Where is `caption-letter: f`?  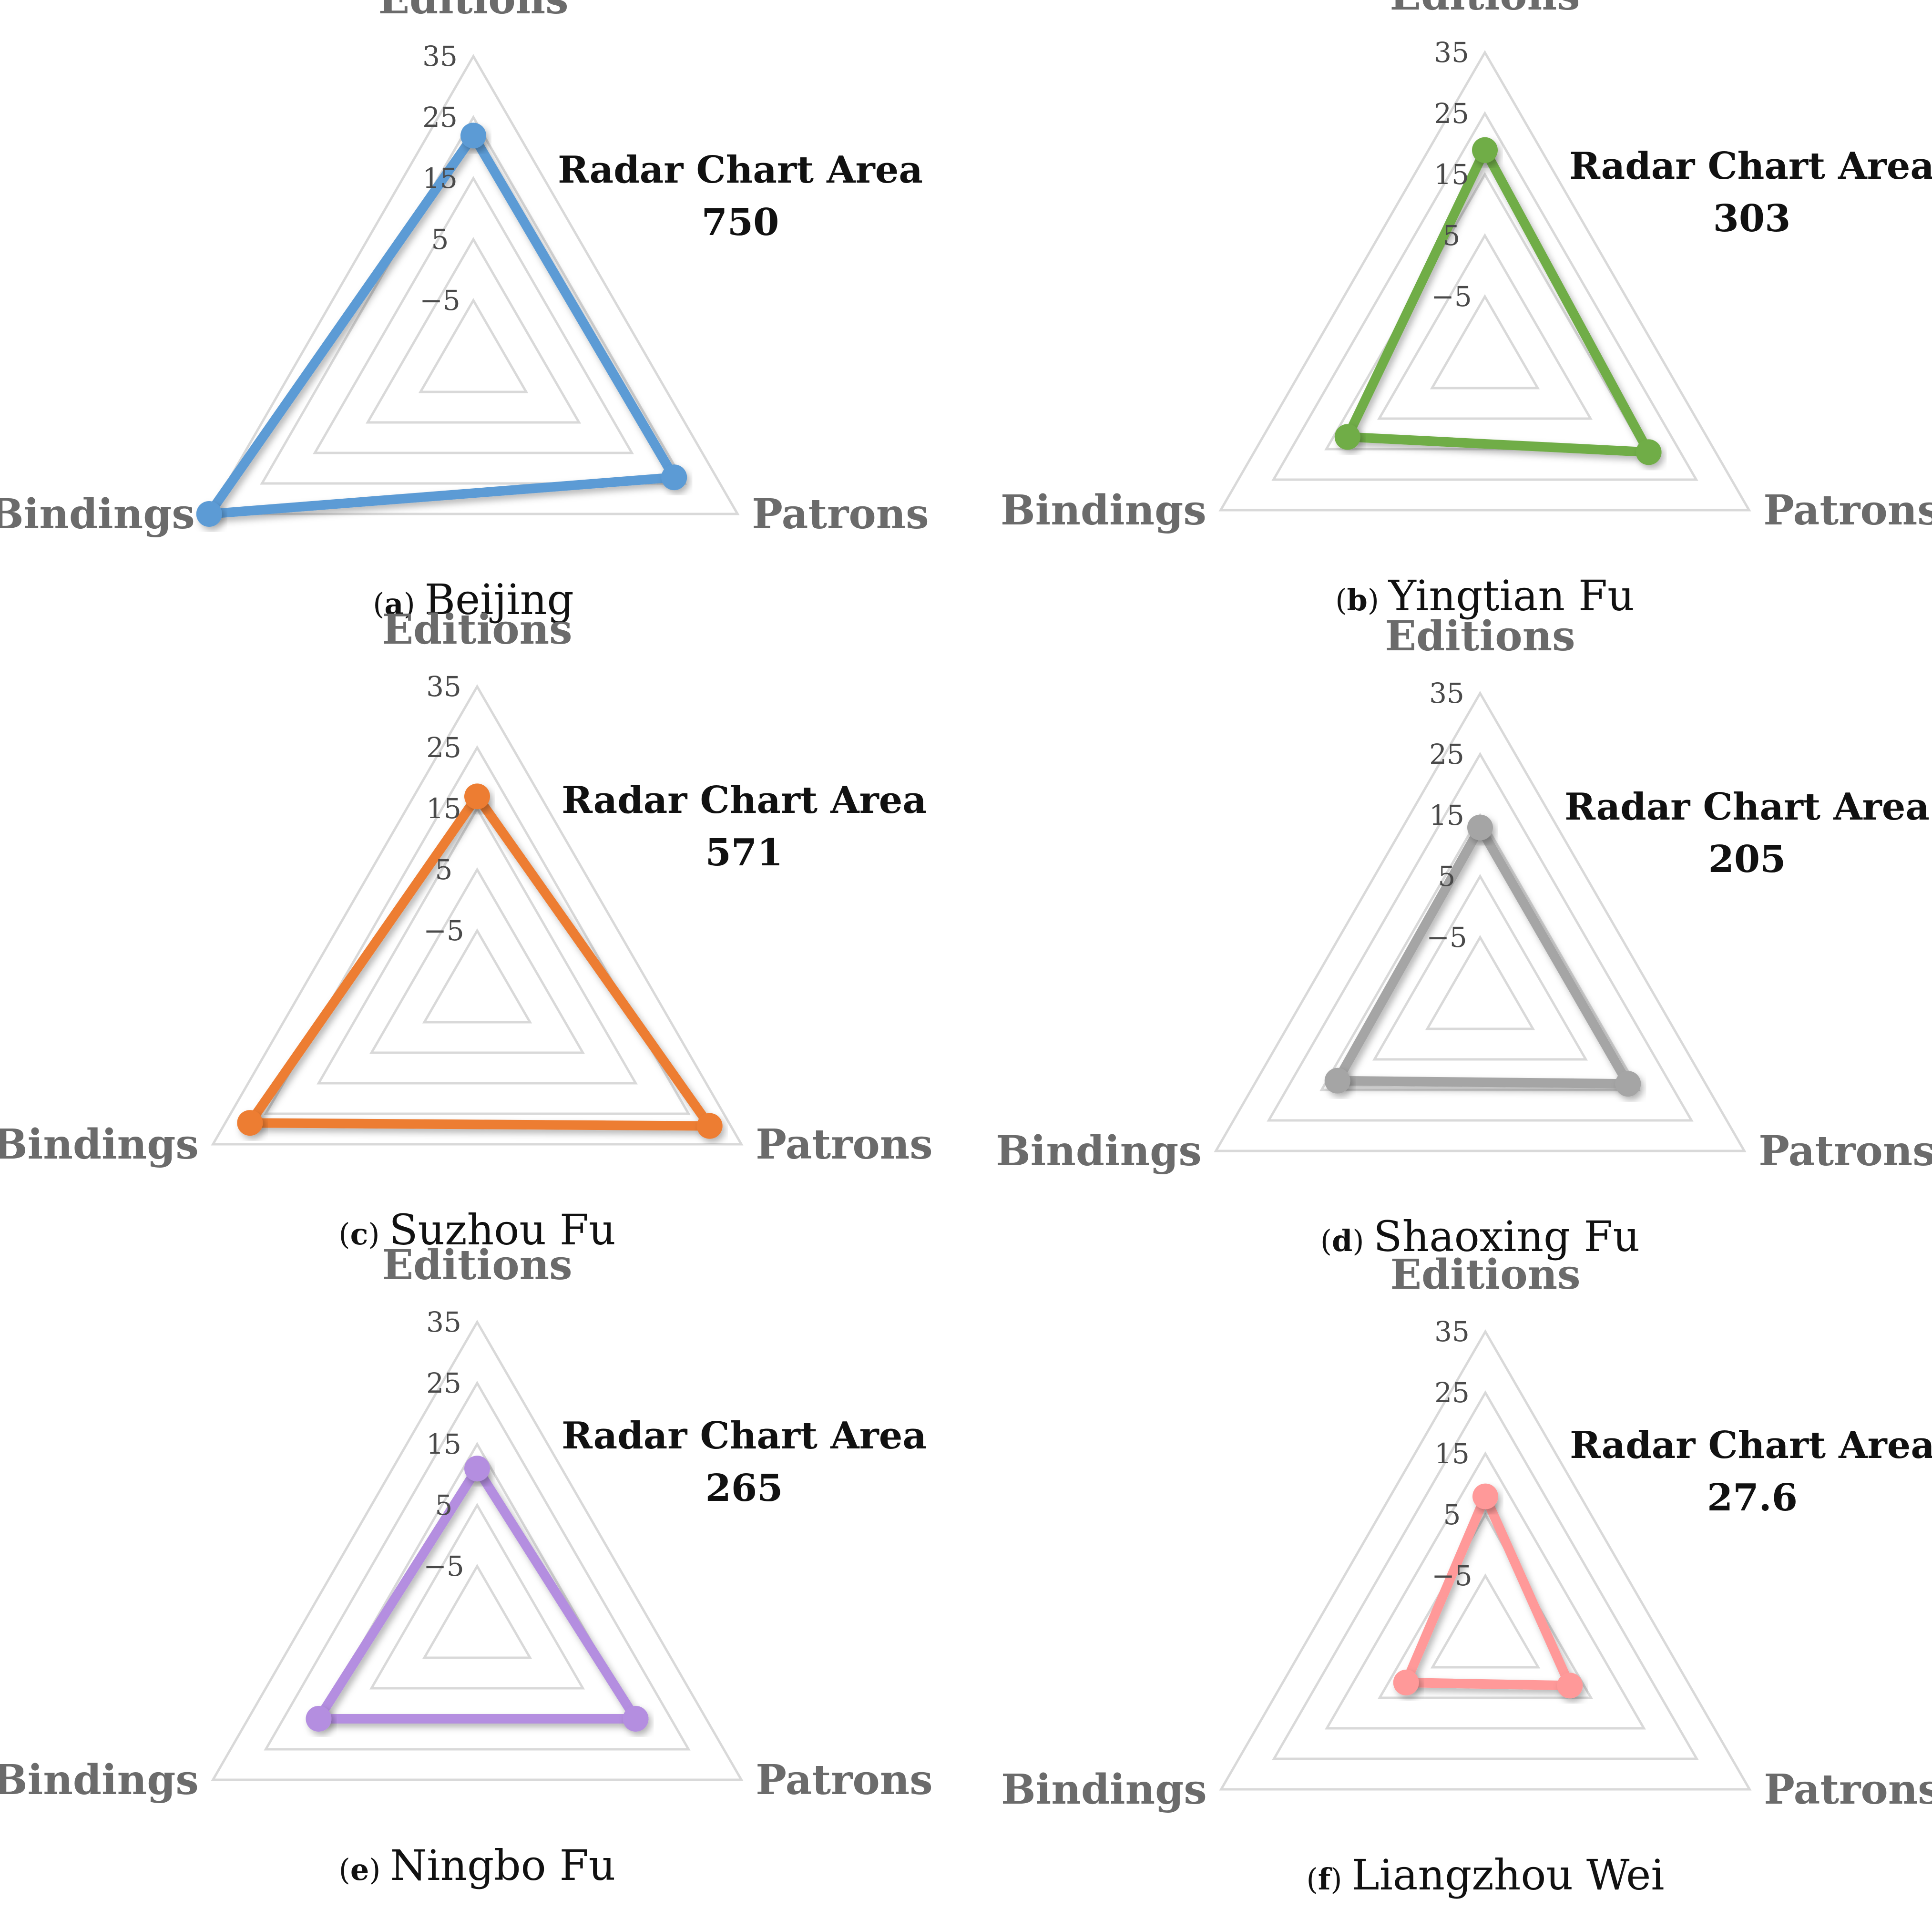 caption-letter: f is located at coordinates (1325, 1879).